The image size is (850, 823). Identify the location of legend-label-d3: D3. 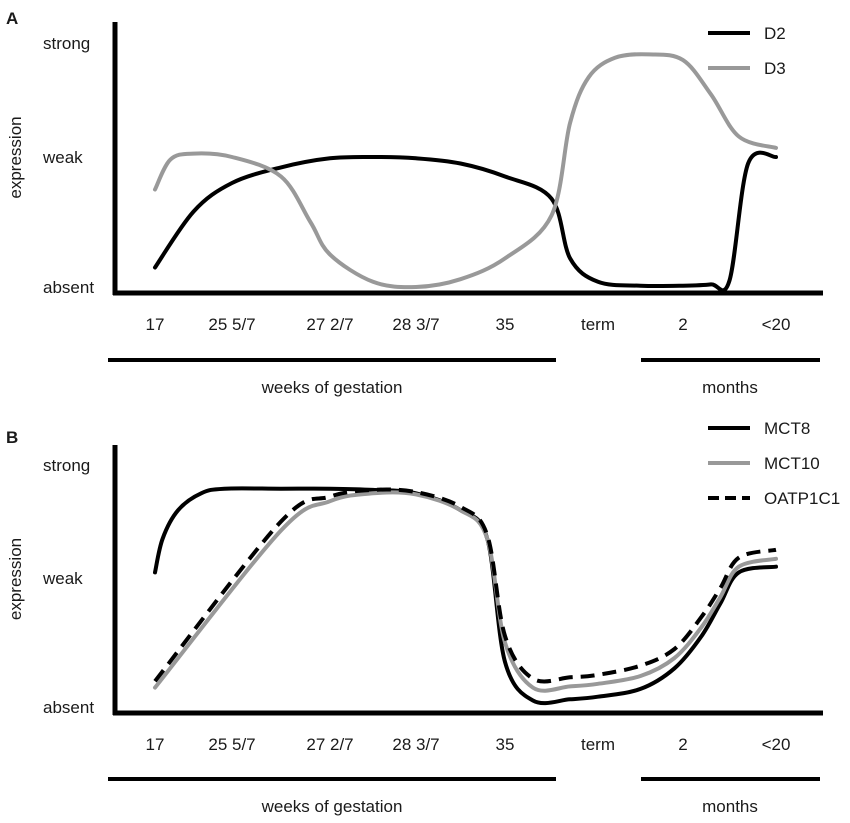
(775, 68).